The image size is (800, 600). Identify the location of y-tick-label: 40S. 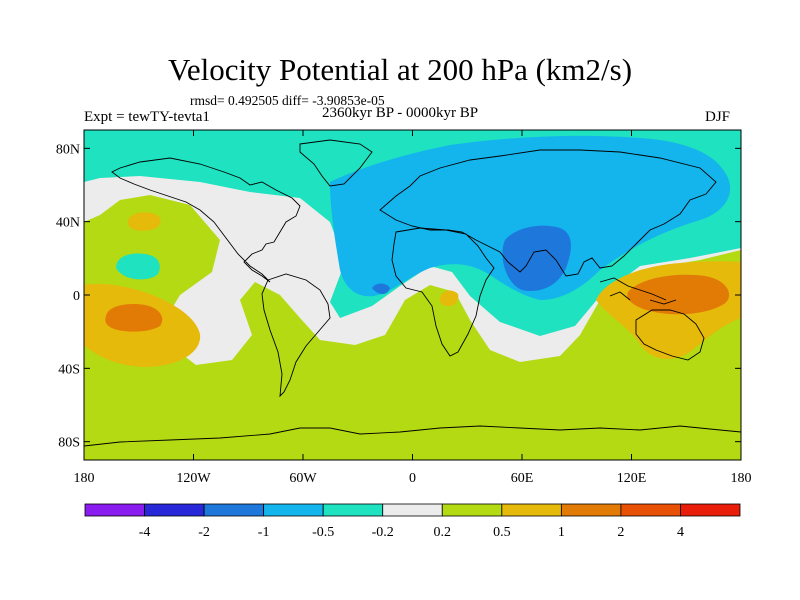
(69, 369).